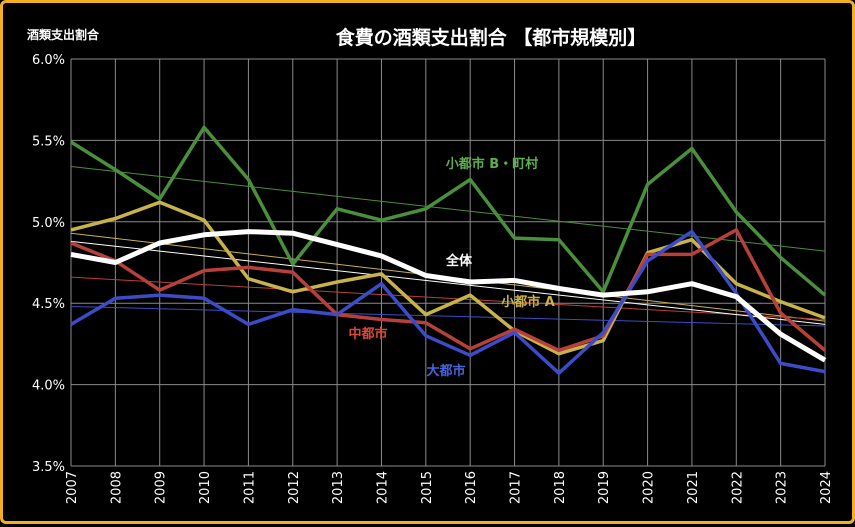 The width and height of the screenshot is (855, 527). Describe the element at coordinates (72, 487) in the screenshot. I see `x-tick-label: 2007` at that location.